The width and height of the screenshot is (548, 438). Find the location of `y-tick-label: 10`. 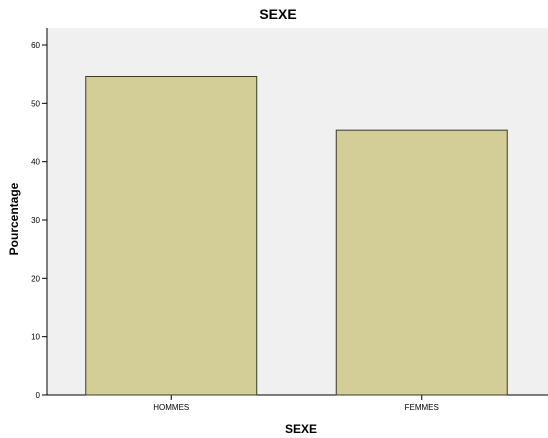

y-tick-label: 10 is located at coordinates (35, 337).